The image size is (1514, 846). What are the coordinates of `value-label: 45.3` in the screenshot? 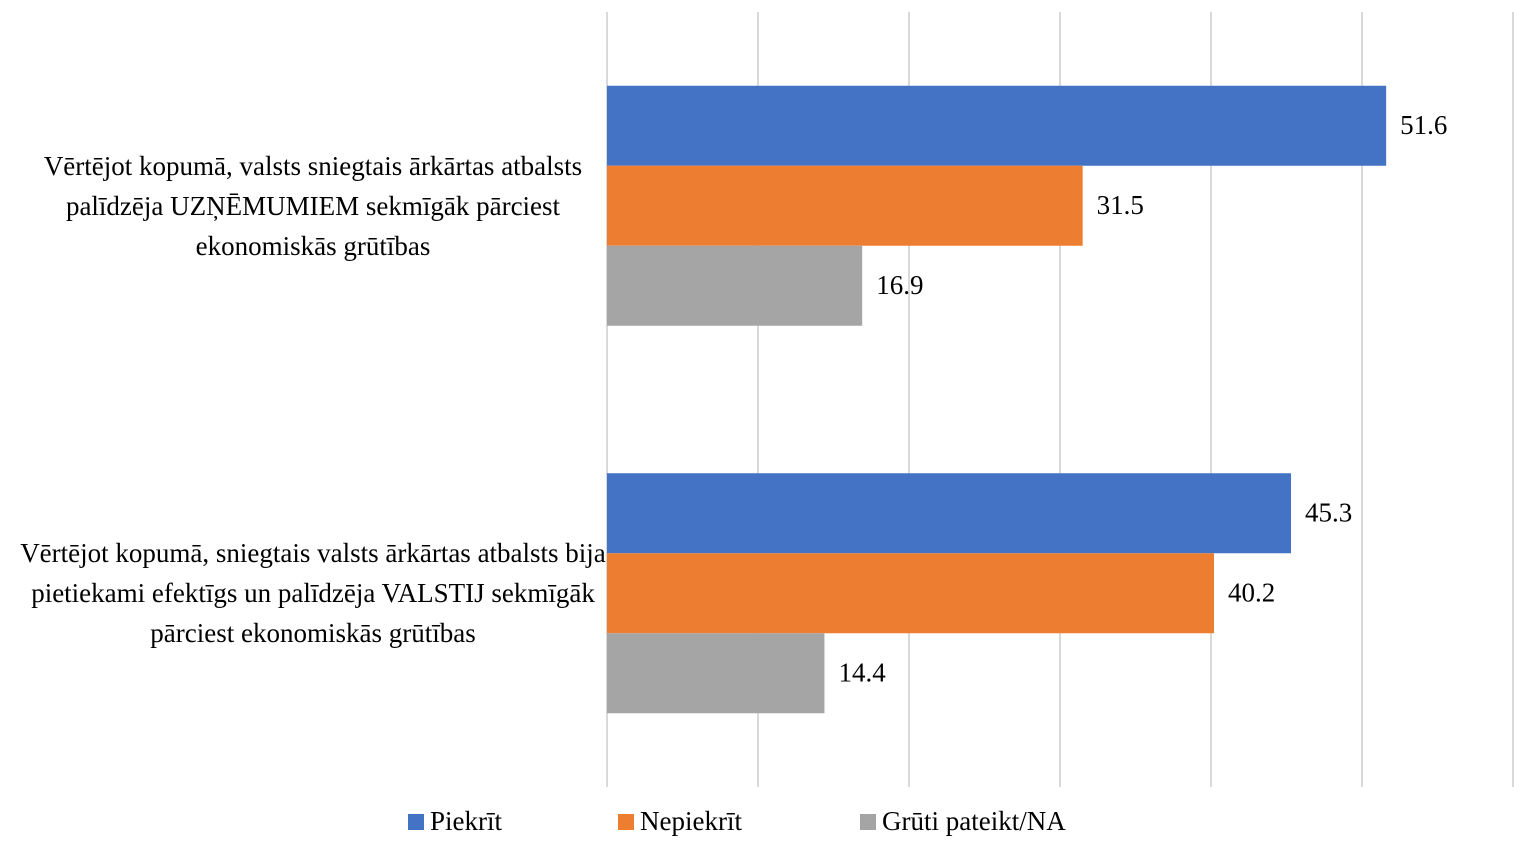 It's located at (1328, 512).